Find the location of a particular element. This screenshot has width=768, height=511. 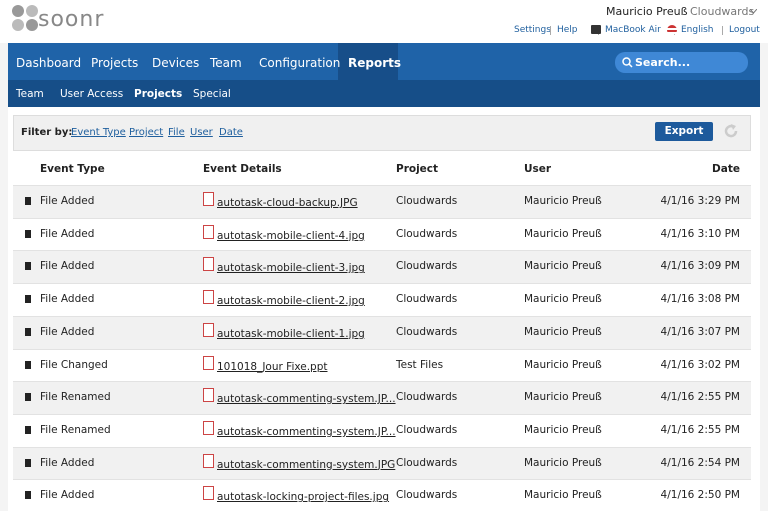

header-link: English is located at coordinates (697, 30).